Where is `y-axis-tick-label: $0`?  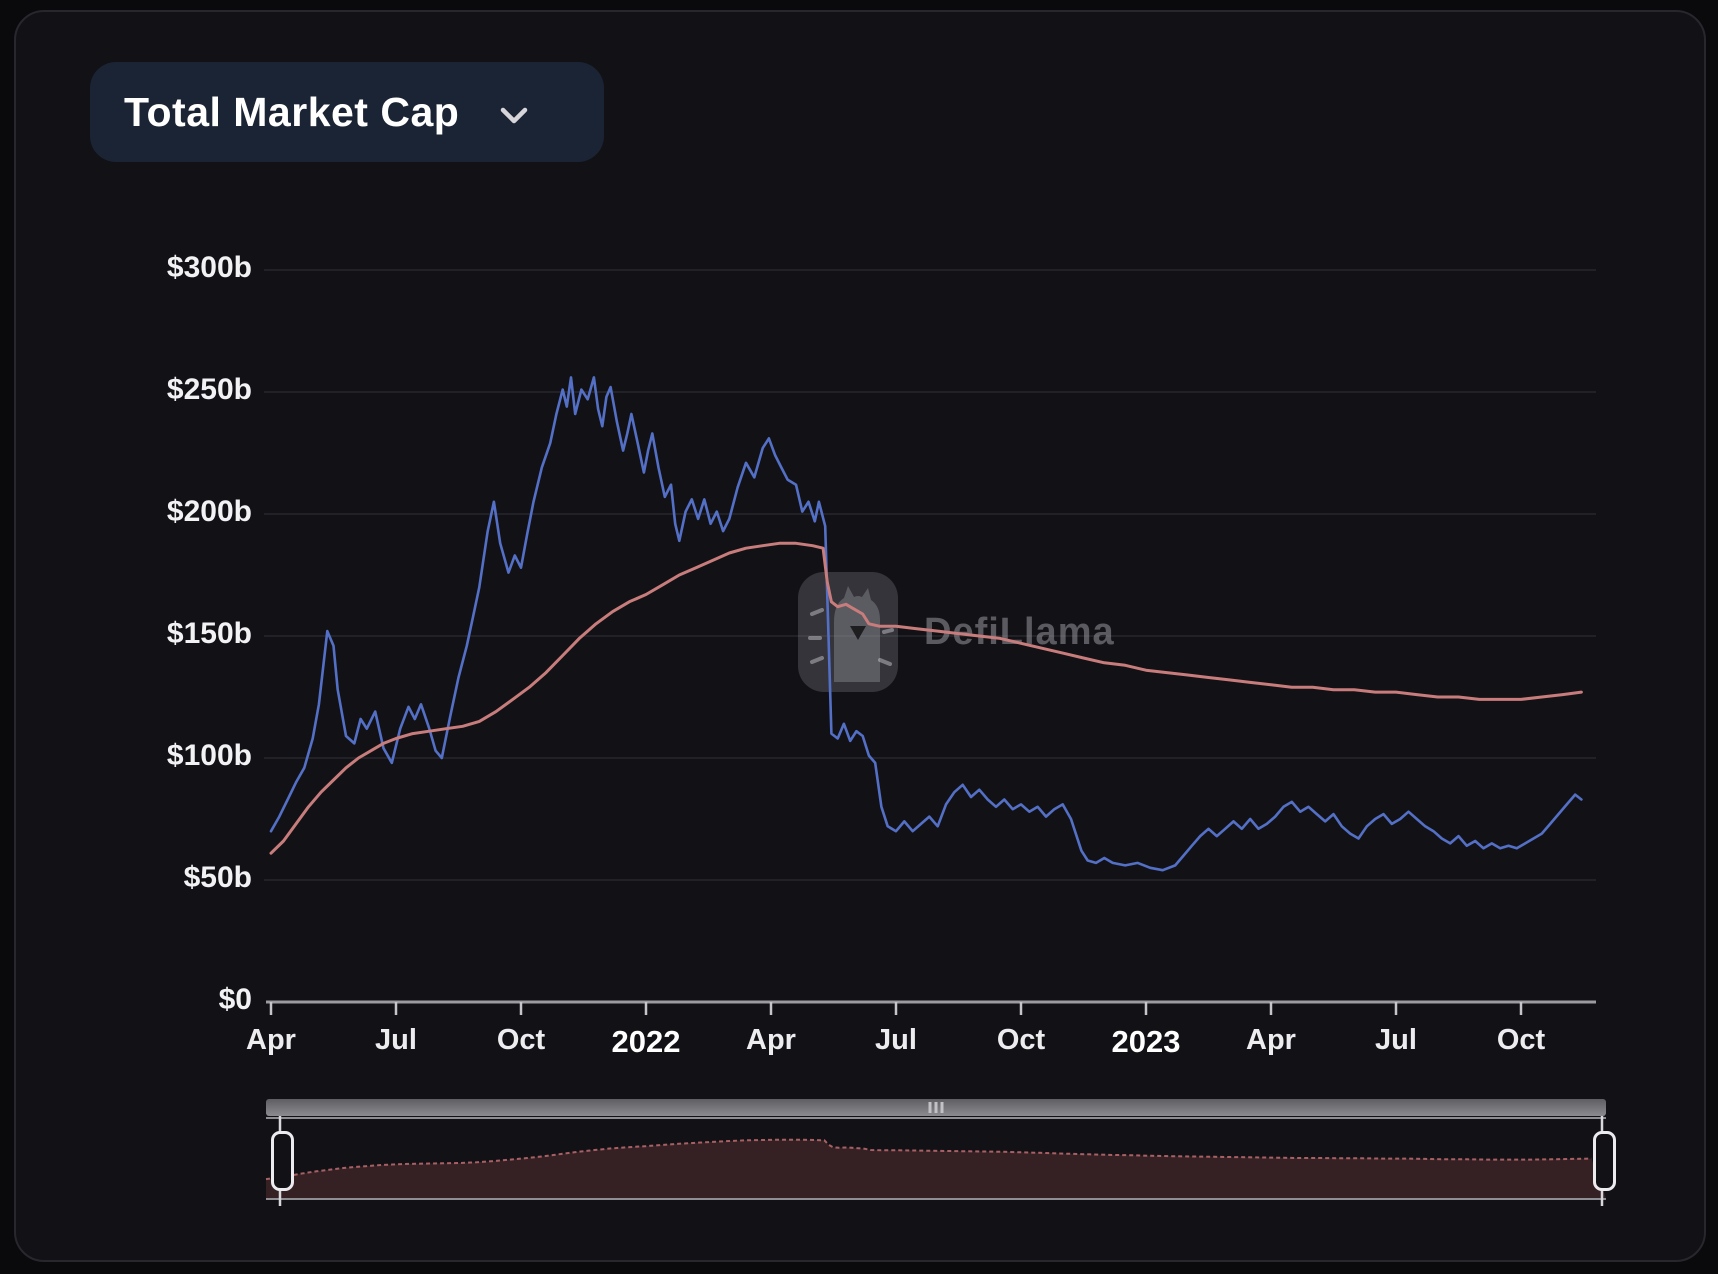
y-axis-tick-label: $0 is located at coordinates (235, 999).